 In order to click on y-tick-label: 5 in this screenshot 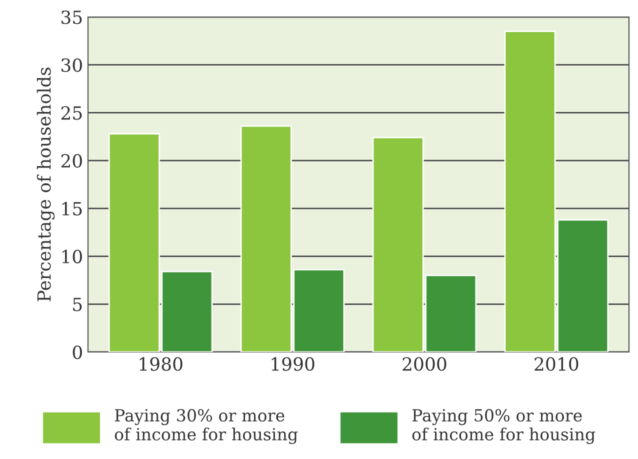, I will do `click(77, 305)`.